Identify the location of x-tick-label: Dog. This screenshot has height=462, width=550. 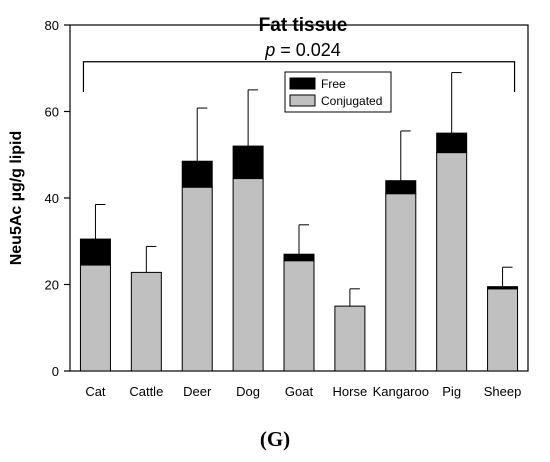
(248, 391).